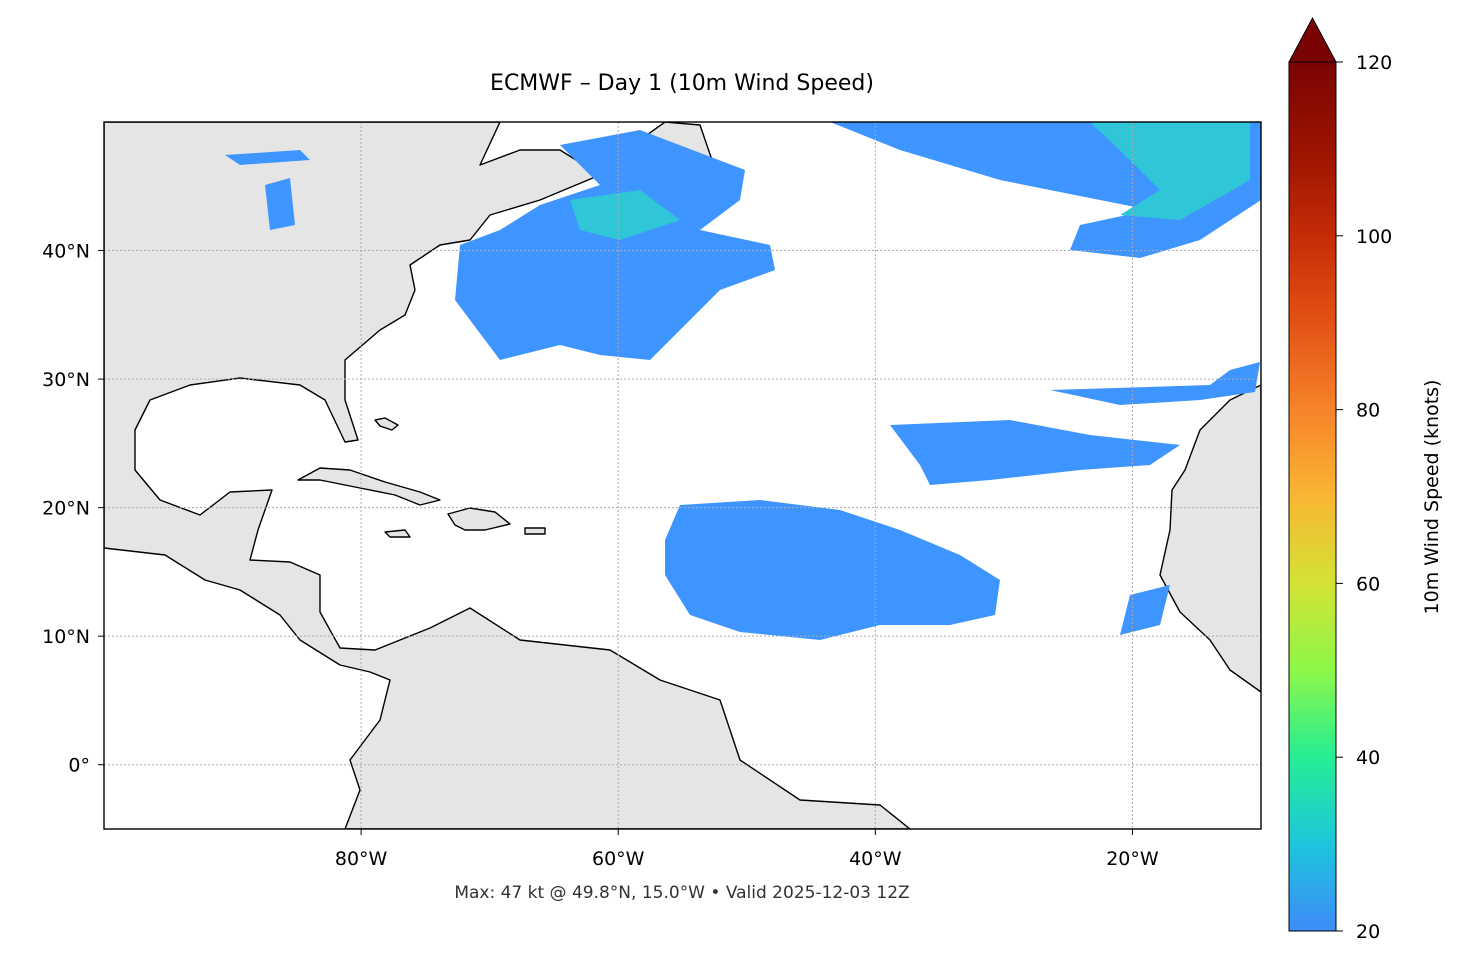 This screenshot has width=1466, height=973. I want to click on y-tick-label: 10°N, so click(66, 637).